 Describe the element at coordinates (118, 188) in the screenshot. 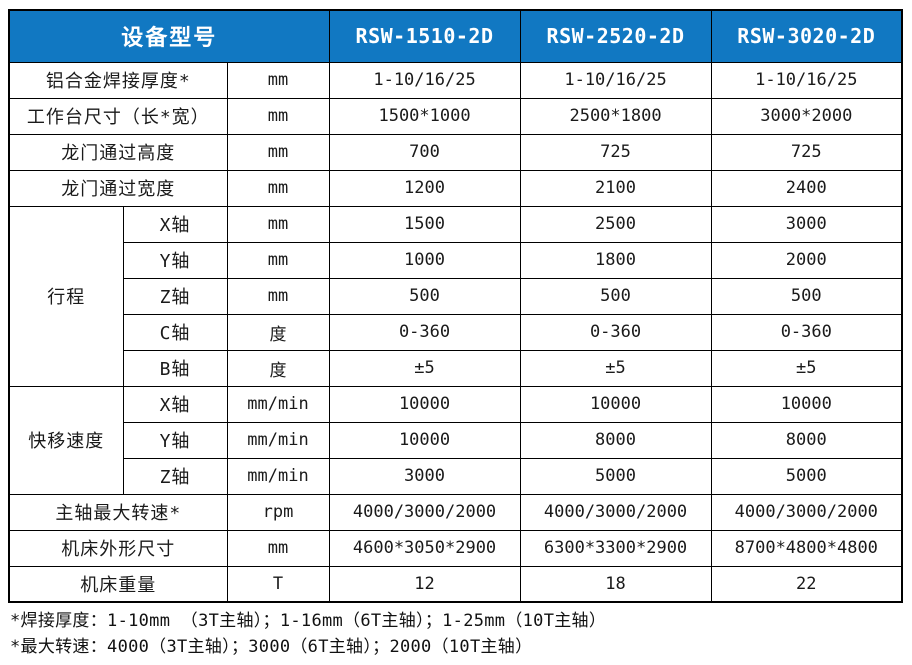

I see `row-label: 龙门通过宽度` at that location.